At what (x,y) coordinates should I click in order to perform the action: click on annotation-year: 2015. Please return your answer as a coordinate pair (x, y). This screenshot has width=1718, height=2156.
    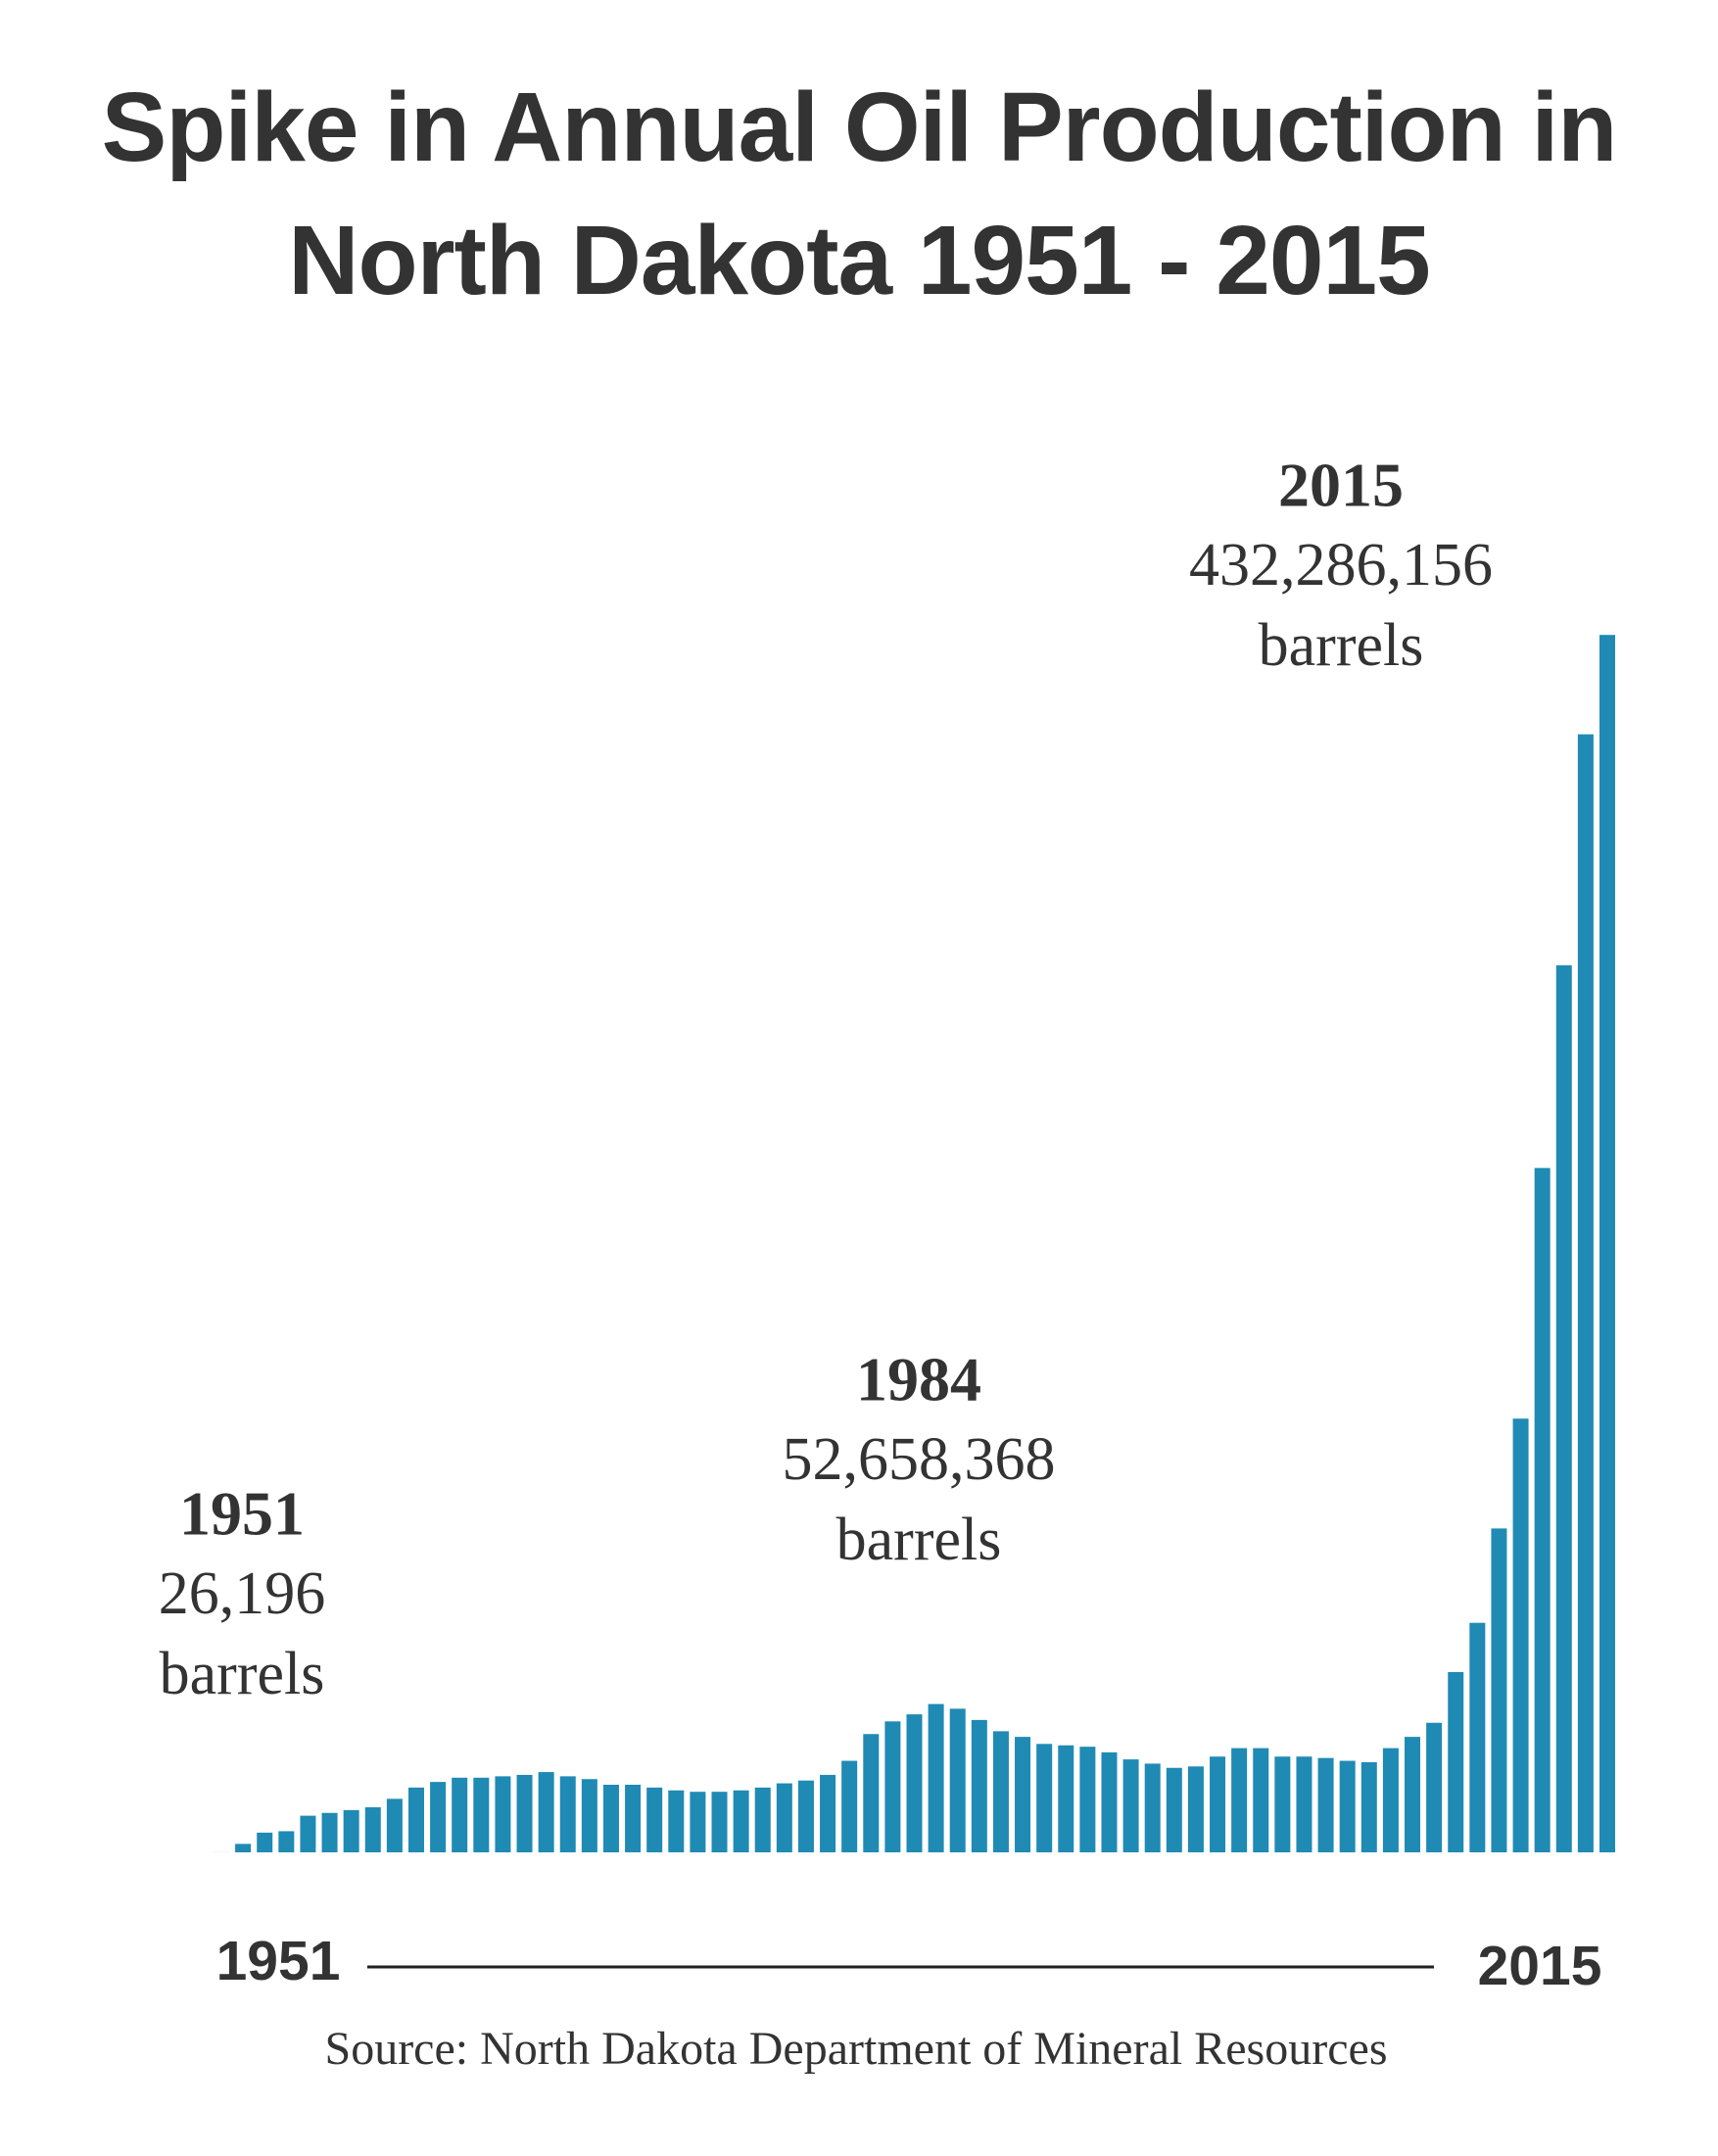
    Looking at the image, I should click on (1341, 485).